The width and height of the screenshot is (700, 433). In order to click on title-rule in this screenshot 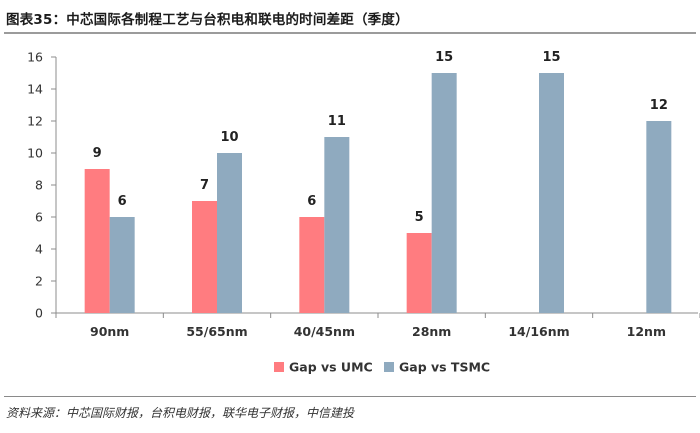, I will do `click(350, 33)`.